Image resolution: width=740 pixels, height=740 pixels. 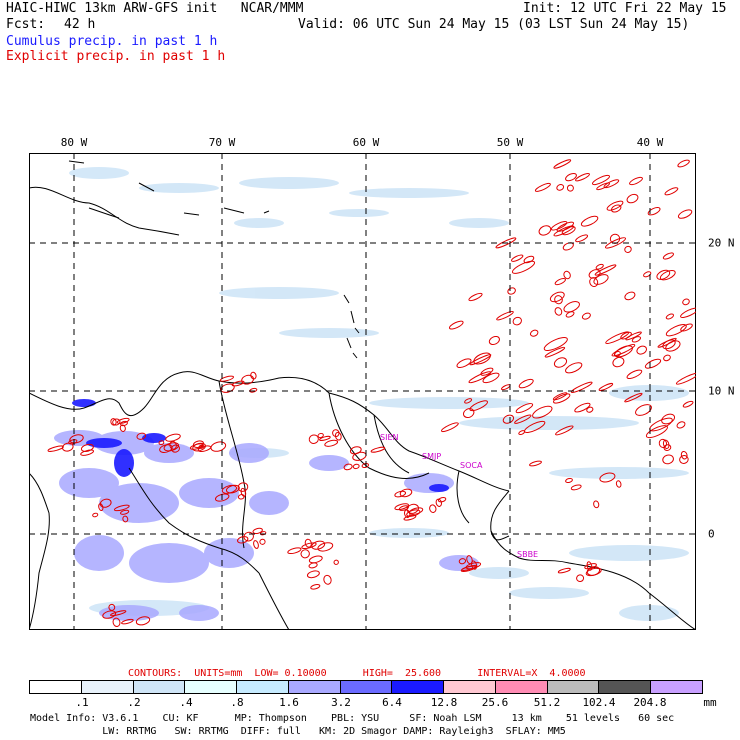 What do you see at coordinates (444, 702) in the screenshot?
I see `scale-label: 12.8` at bounding box center [444, 702].